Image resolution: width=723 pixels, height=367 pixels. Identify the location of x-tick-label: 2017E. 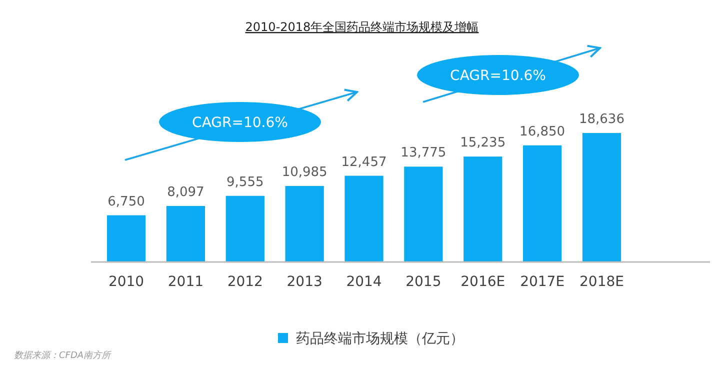
(542, 282).